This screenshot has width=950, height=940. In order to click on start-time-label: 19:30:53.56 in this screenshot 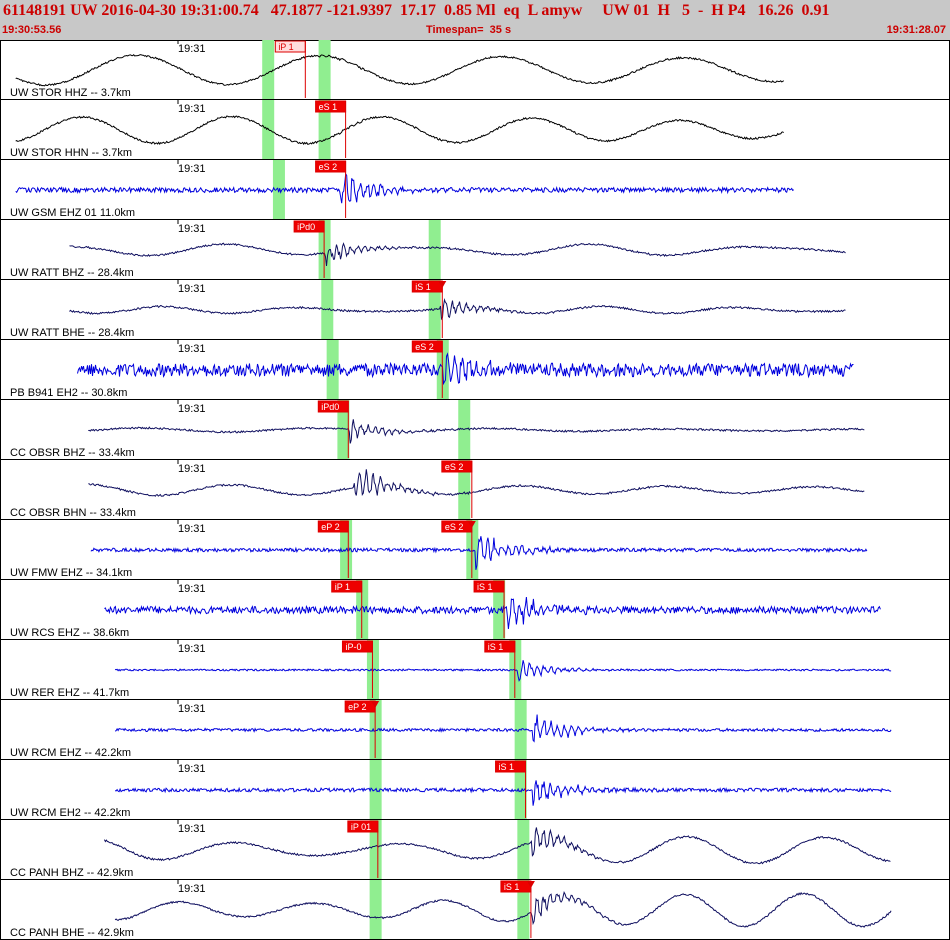, I will do `click(32, 30)`.